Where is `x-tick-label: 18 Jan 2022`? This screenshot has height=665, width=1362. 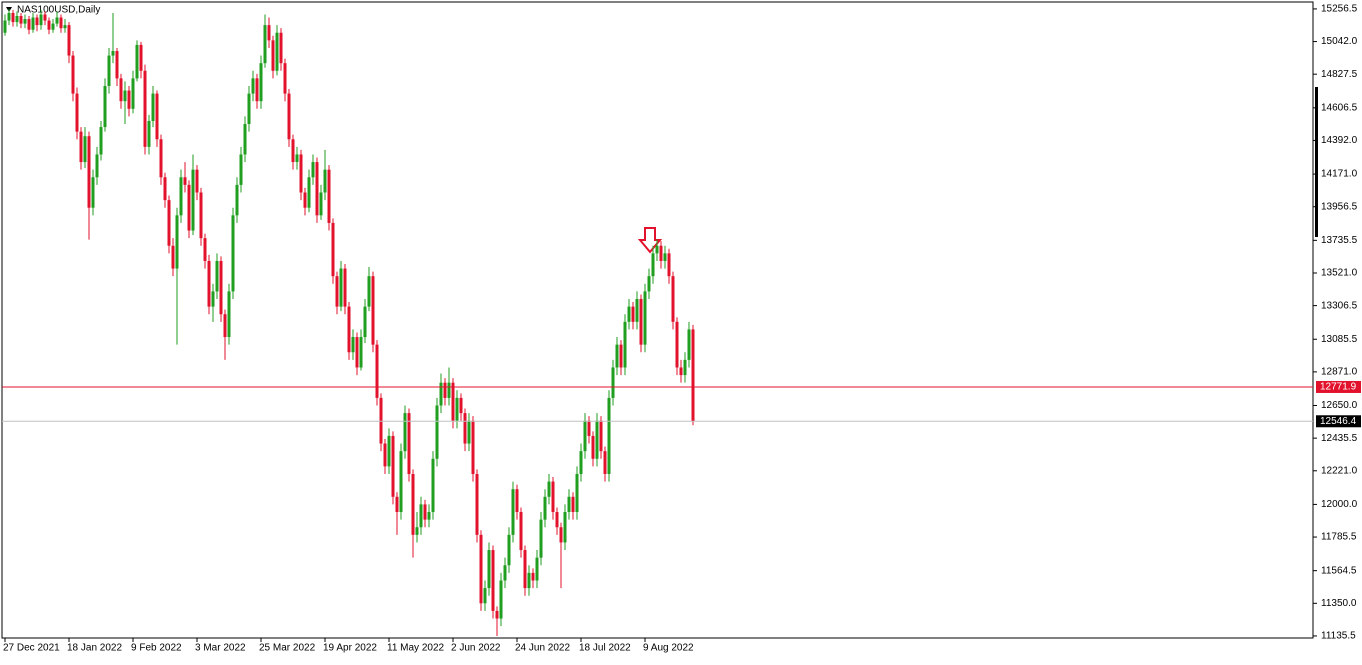
x-tick-label: 18 Jan 2022 is located at coordinates (94, 648).